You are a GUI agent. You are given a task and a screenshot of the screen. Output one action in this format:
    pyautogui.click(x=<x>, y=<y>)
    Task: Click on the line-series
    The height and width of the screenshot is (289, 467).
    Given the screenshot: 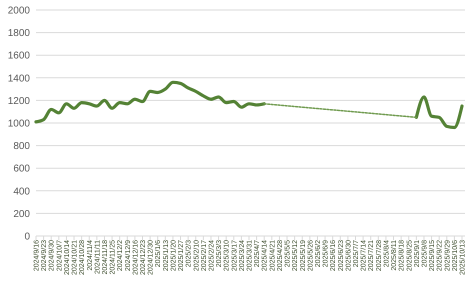 What is the action you would take?
    pyautogui.click(x=340, y=110)
    